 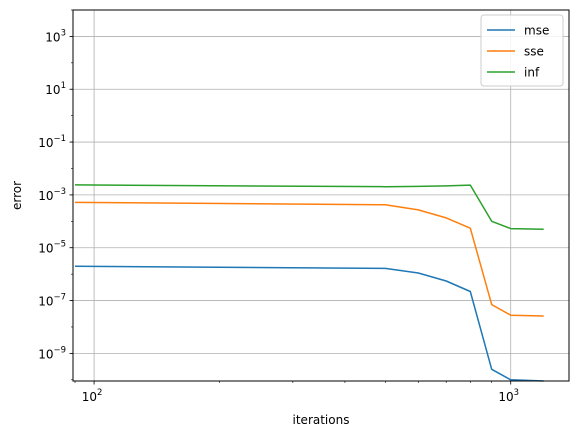 I want to click on y-tick-label: 10³, so click(x=55, y=36).